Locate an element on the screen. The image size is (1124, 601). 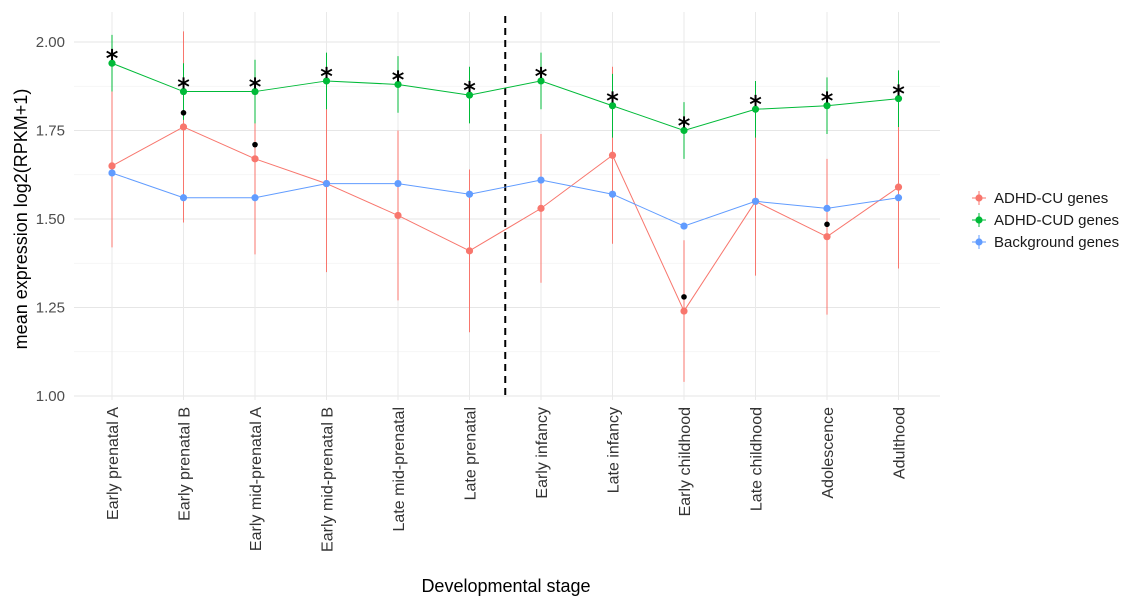
x-tick-label: Early infancy is located at coordinates (542, 453).